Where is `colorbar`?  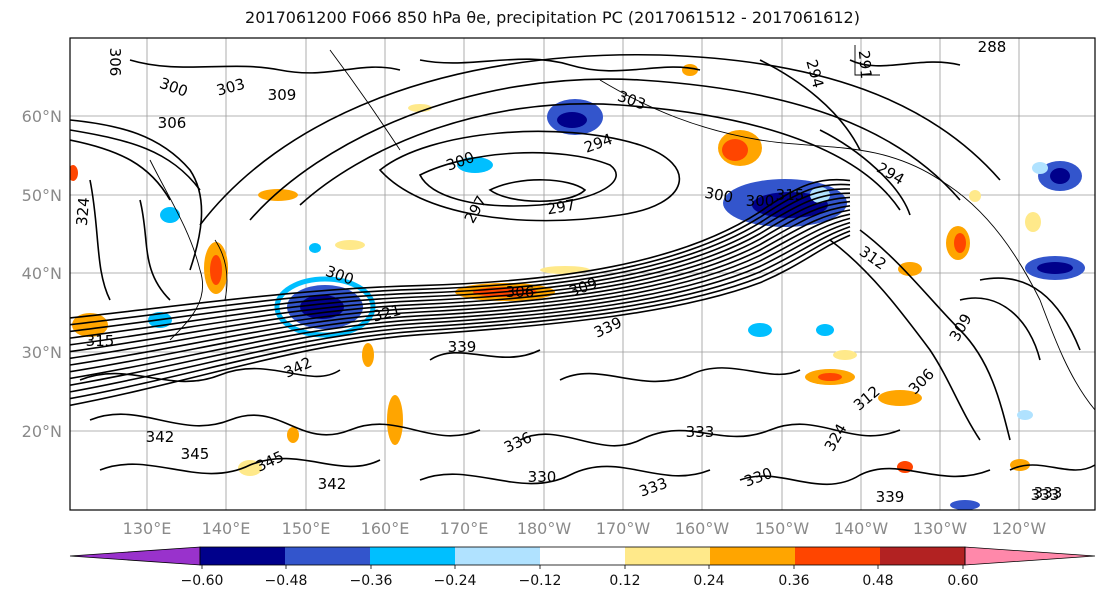
colorbar is located at coordinates (582, 556).